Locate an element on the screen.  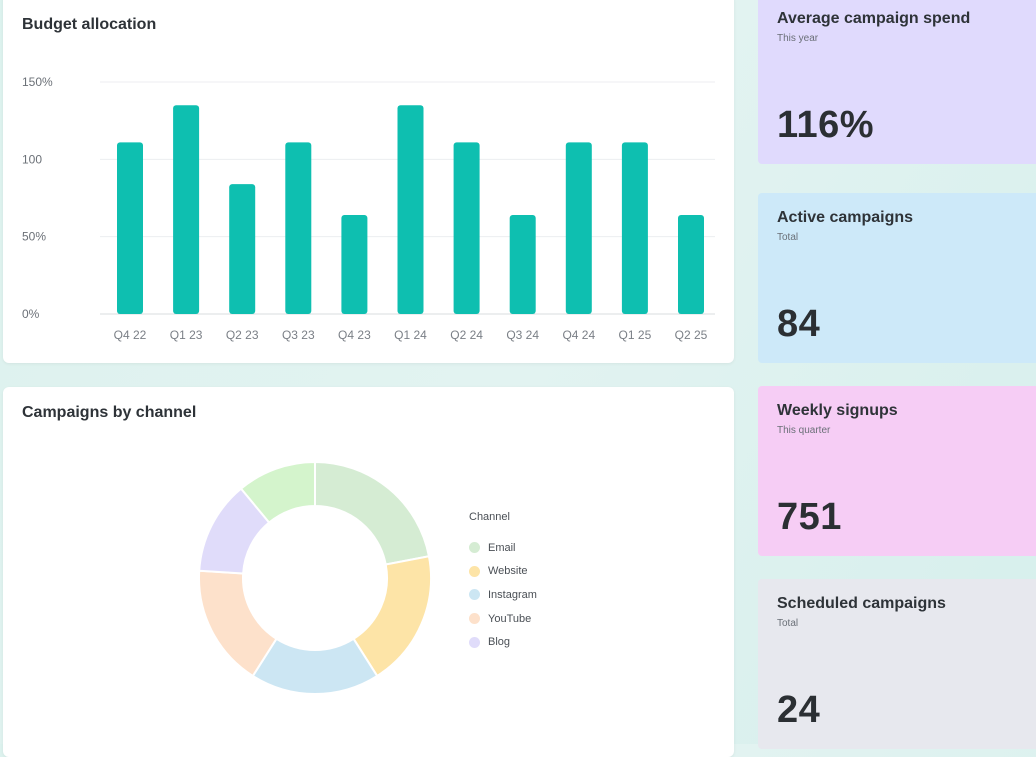
card-title: Budget allocation is located at coordinates (89, 24).